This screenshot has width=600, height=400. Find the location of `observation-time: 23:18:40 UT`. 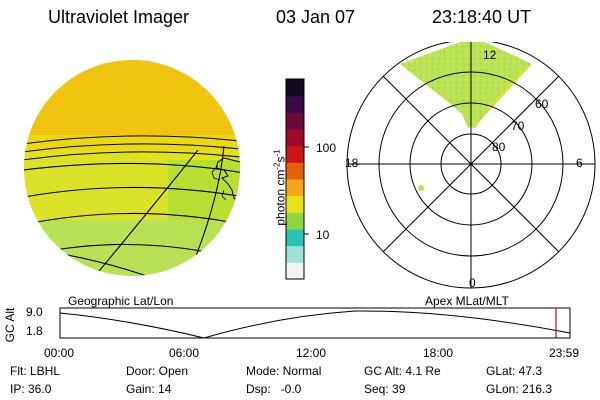

observation-time: 23:18:40 UT is located at coordinates (482, 17).